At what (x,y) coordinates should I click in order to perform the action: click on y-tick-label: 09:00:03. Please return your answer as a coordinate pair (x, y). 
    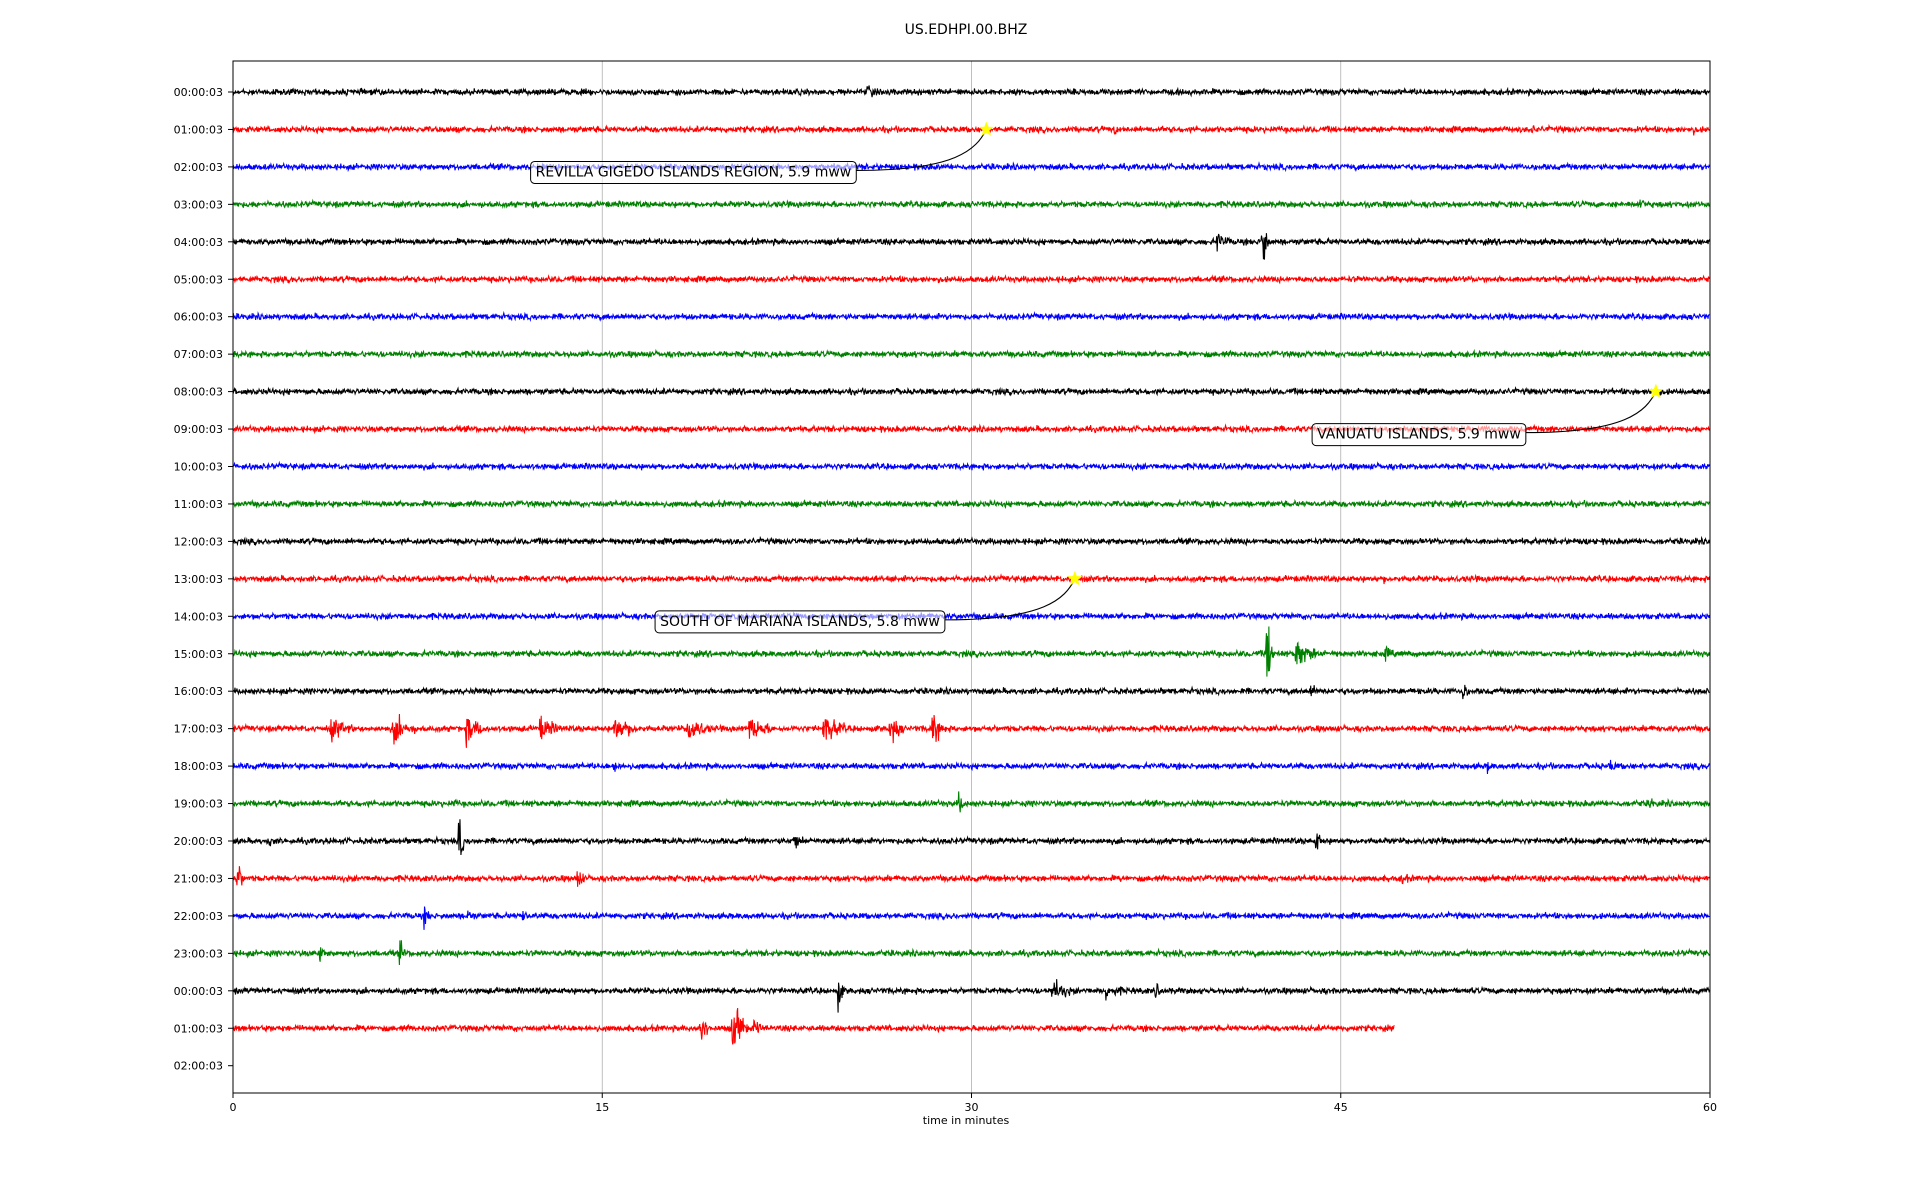
    Looking at the image, I should click on (198, 429).